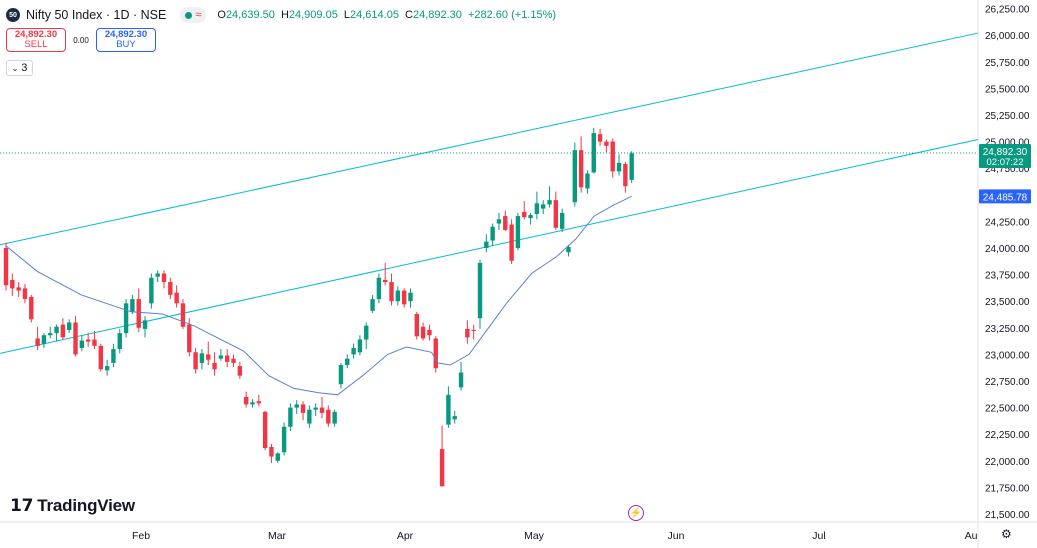  What do you see at coordinates (13, 15) in the screenshot?
I see `symbol-logo-icon: 50` at bounding box center [13, 15].